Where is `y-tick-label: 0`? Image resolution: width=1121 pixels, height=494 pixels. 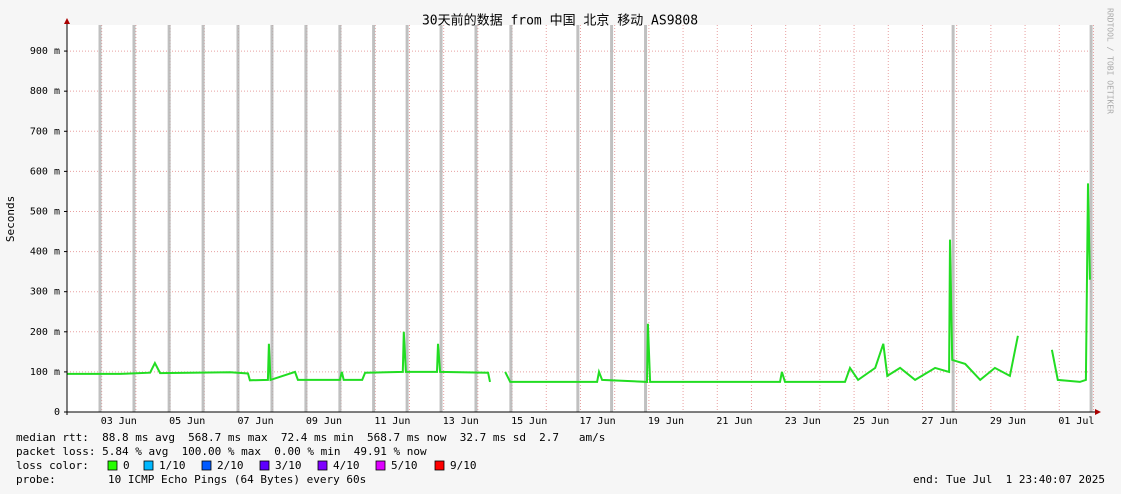
y-tick-label: 0 is located at coordinates (57, 412).